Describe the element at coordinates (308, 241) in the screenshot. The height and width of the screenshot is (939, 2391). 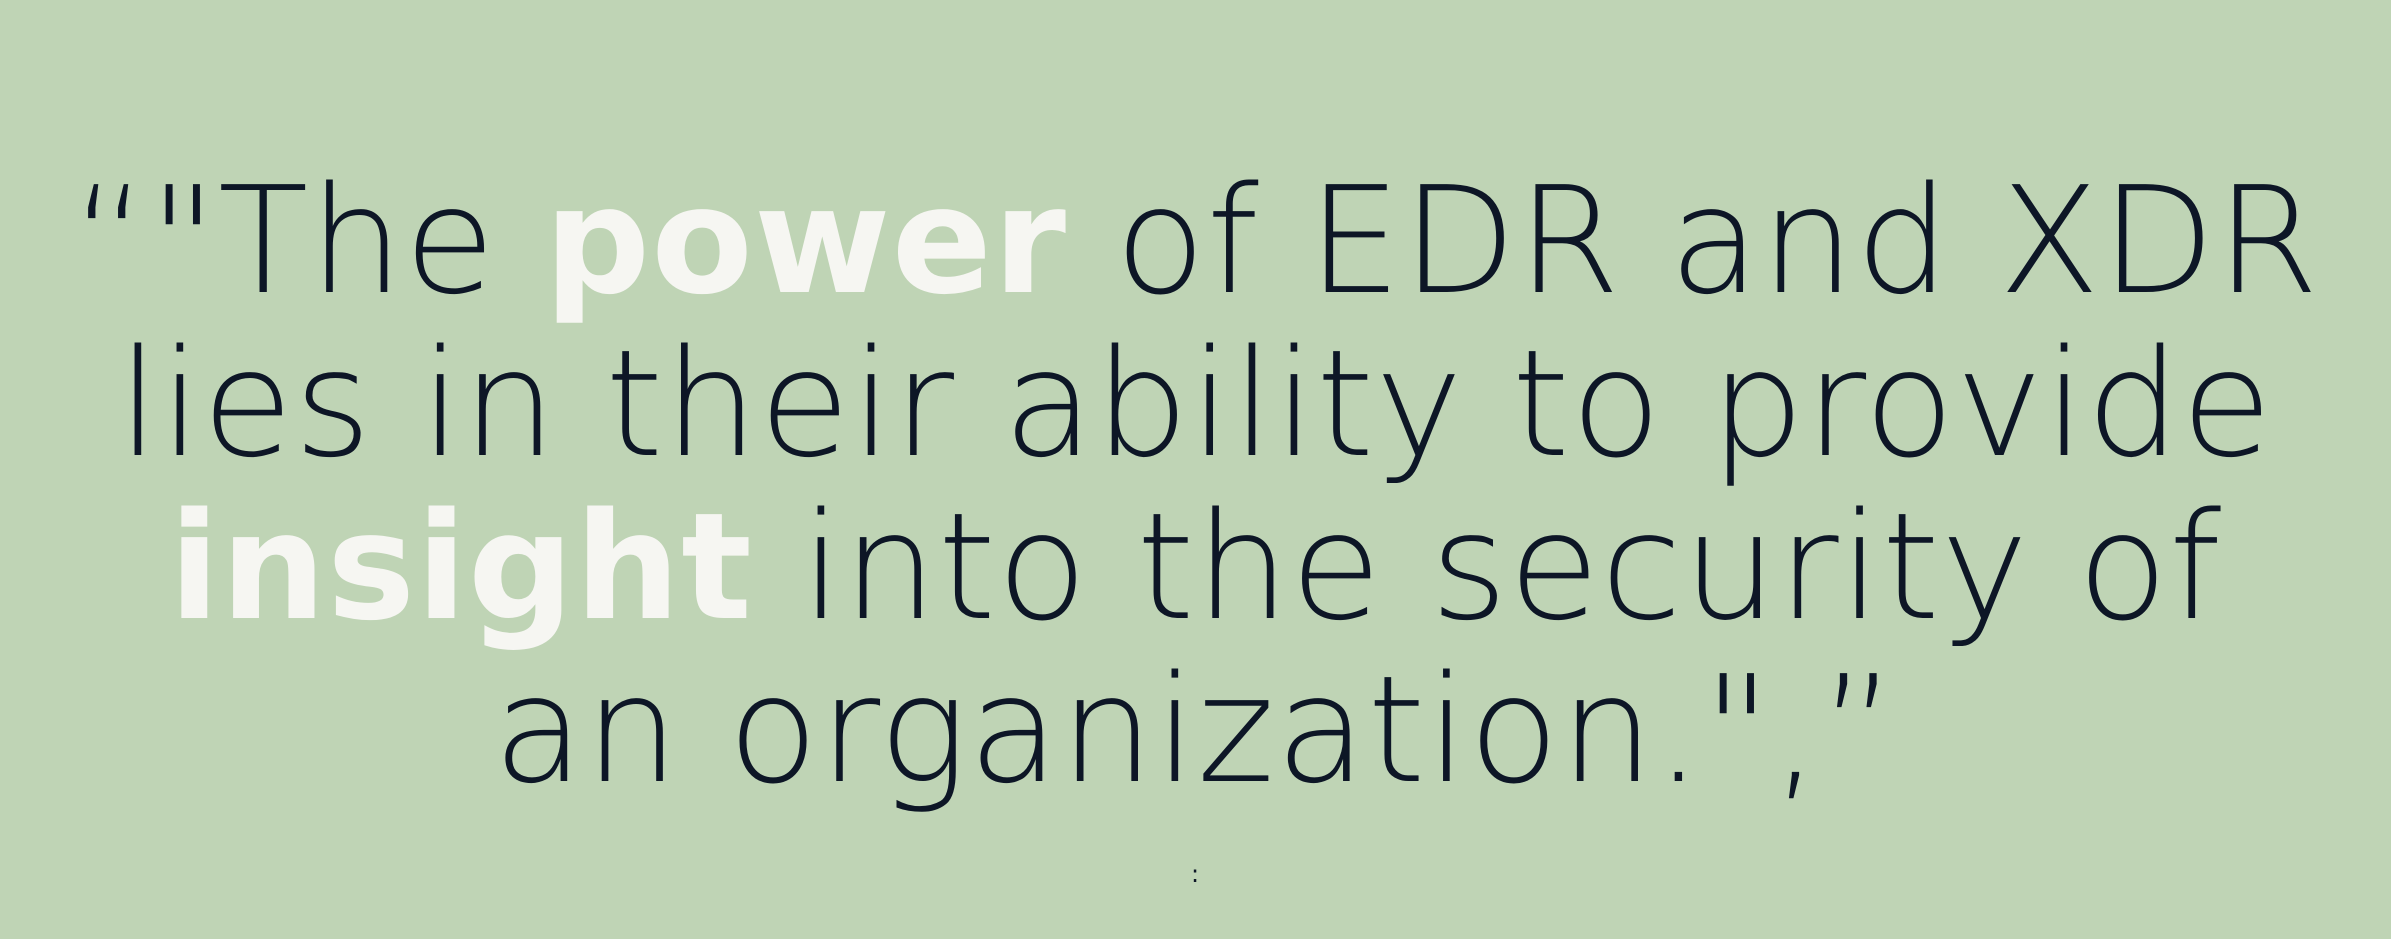
I see `quote-line-1-before: “"The` at that location.